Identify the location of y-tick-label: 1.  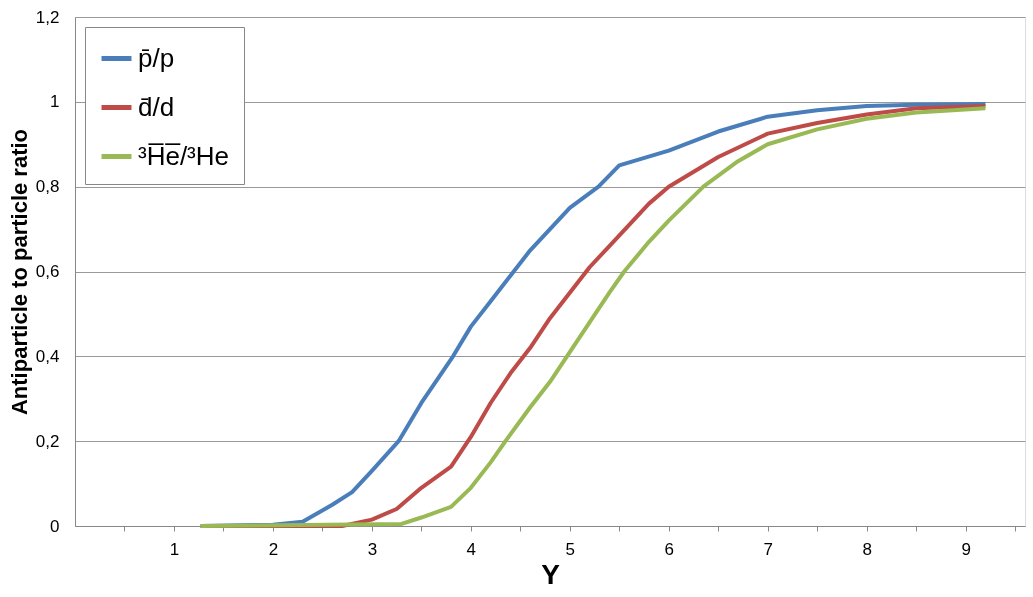
(55, 102).